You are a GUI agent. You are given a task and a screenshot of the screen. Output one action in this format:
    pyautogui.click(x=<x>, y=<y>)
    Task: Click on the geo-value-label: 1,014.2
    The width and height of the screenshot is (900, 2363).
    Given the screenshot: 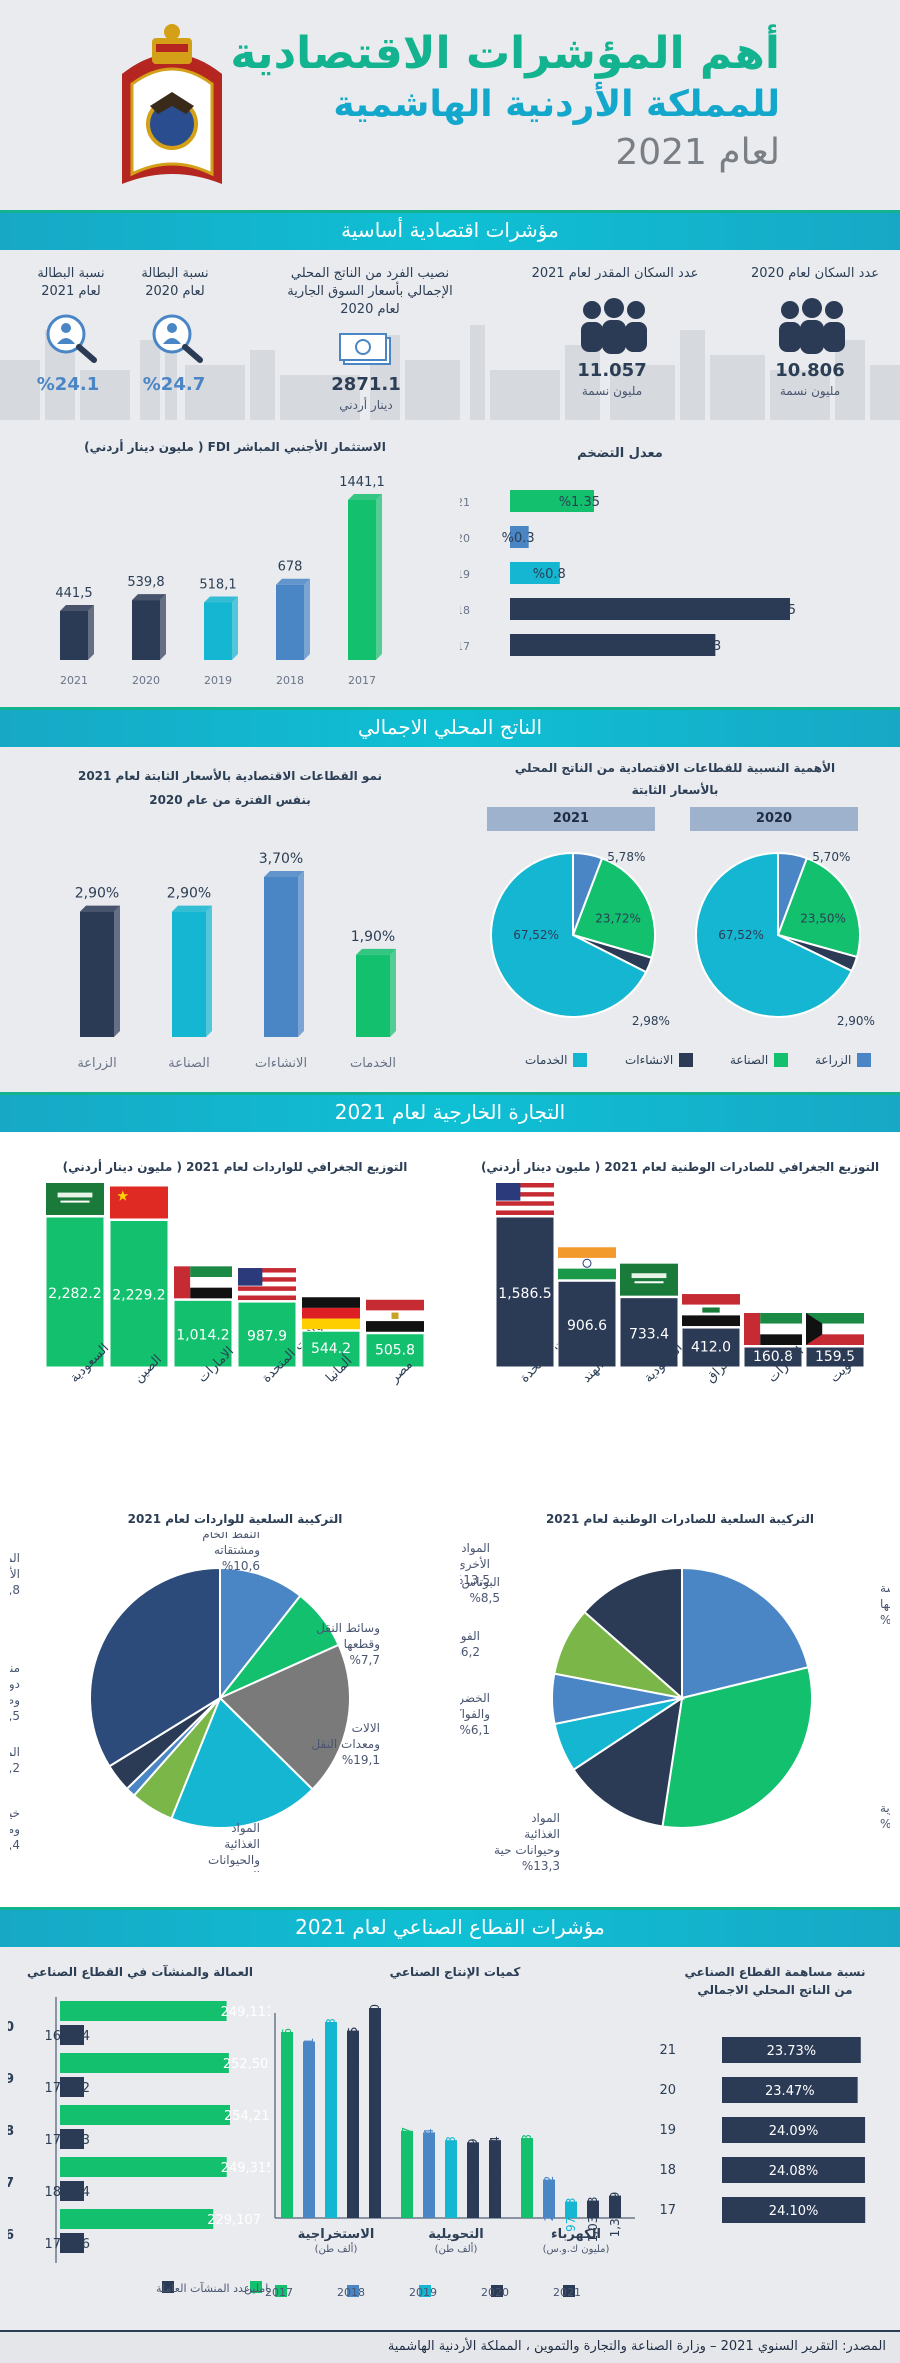 What is the action you would take?
    pyautogui.click(x=202, y=1336)
    